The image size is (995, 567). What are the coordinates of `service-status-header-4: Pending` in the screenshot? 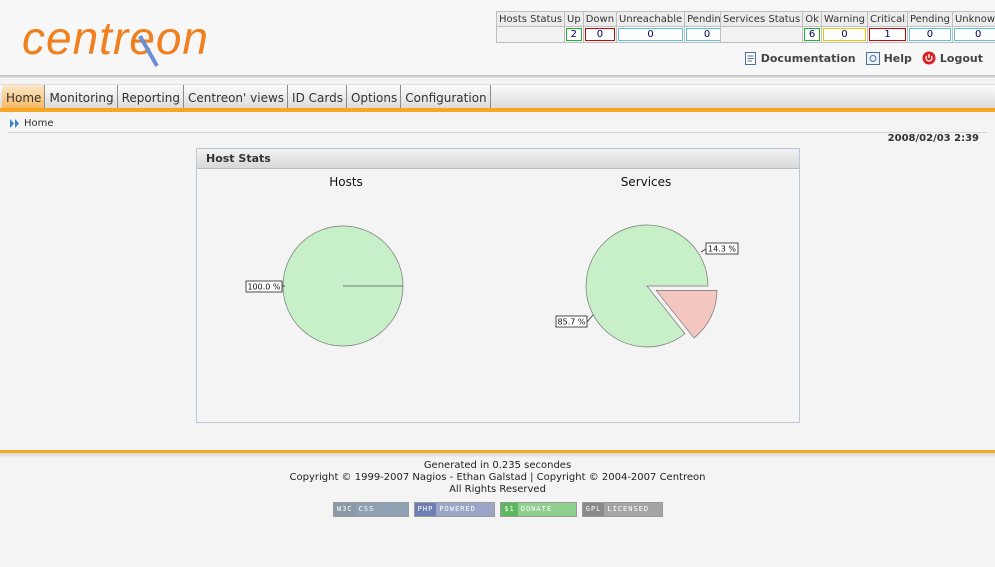 It's located at (930, 19).